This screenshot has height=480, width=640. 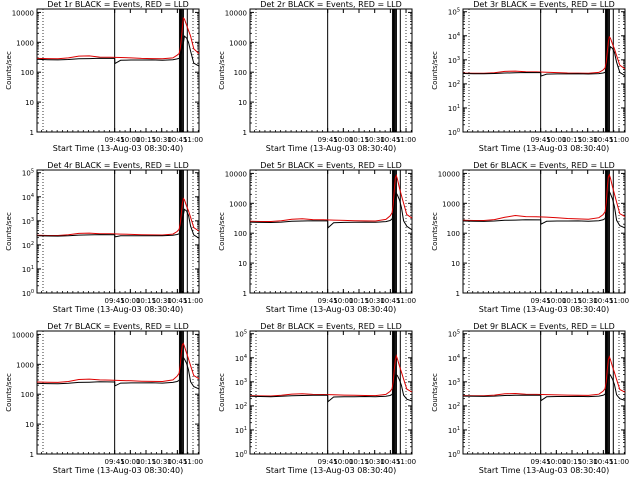 I want to click on panel-title: Det 9r BLACK = Events, RED = LLD, so click(x=544, y=326).